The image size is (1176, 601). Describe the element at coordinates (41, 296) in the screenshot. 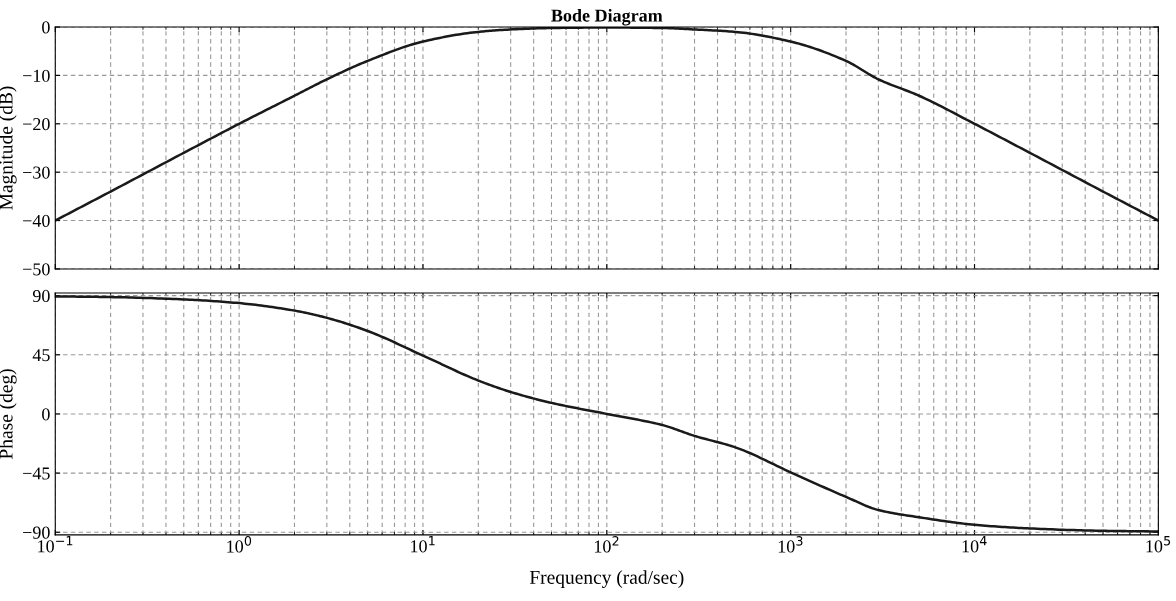

I see `y-tick-label: 90` at that location.